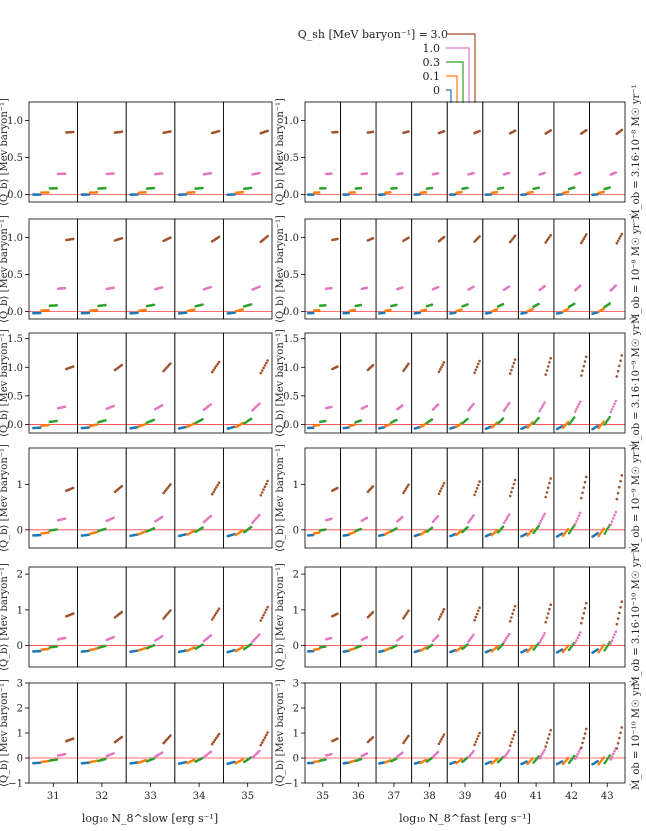 This screenshot has width=646, height=831. Describe the element at coordinates (20, 575) in the screenshot. I see `y-tick-label: 2` at that location.